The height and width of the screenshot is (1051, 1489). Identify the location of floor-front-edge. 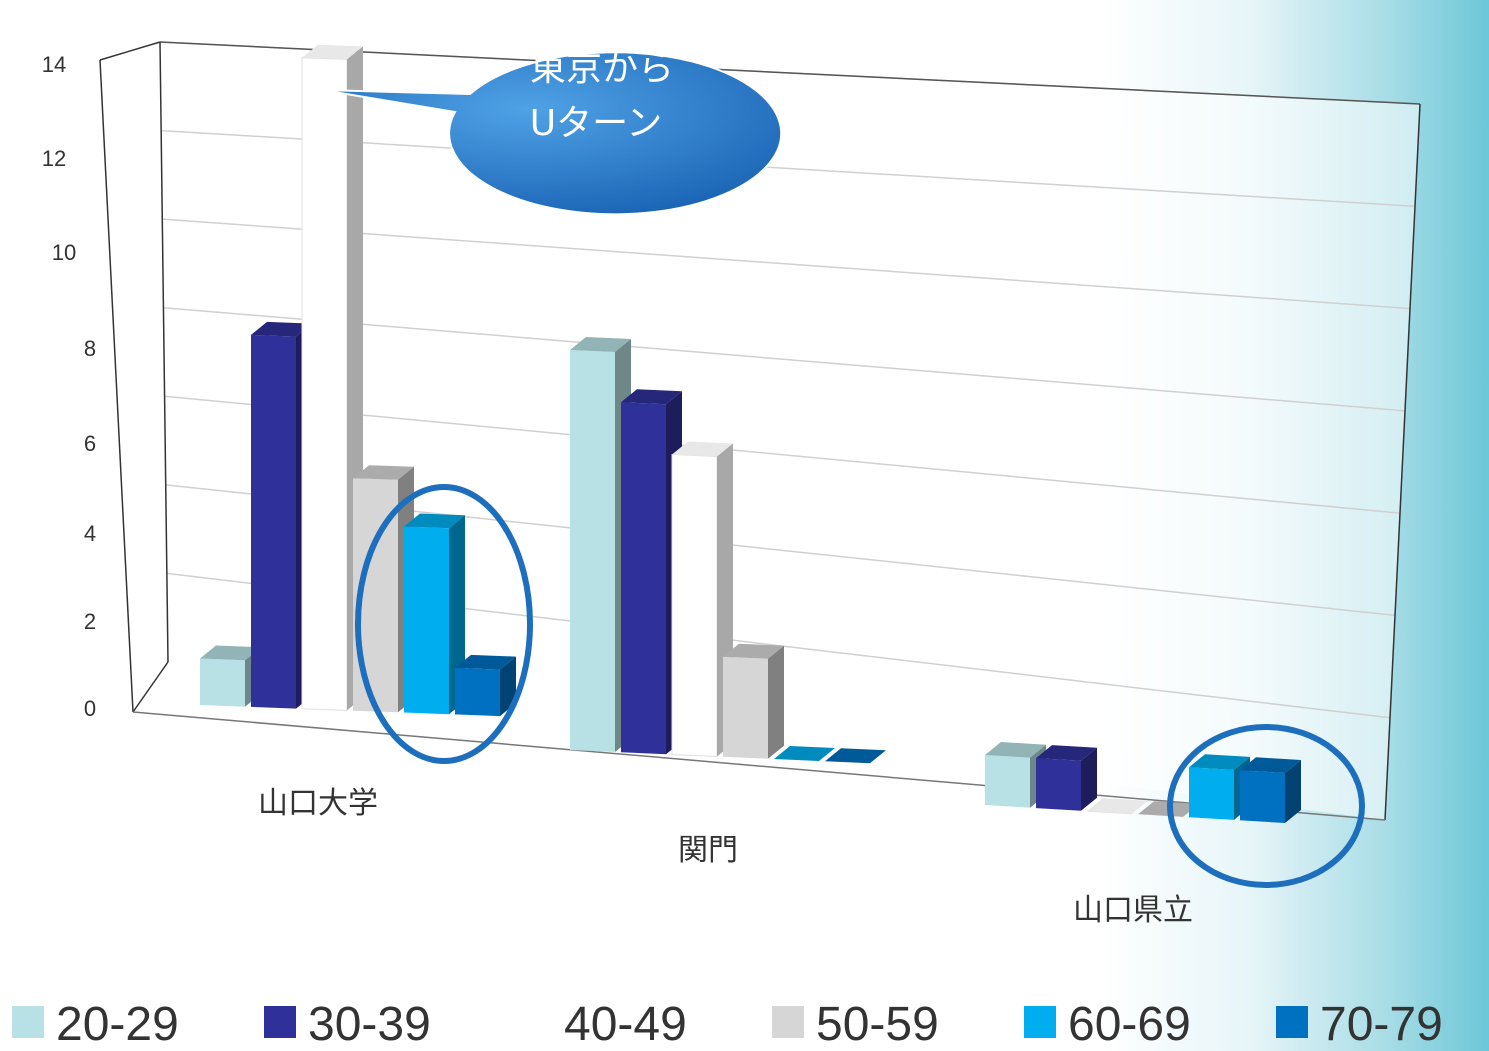
(759, 766).